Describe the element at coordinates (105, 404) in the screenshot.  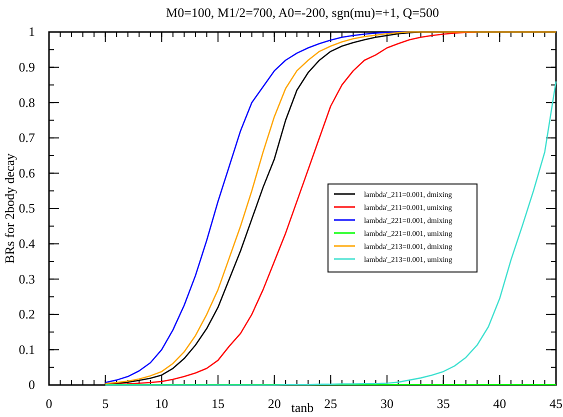
I see `x-tick-label: 5` at that location.